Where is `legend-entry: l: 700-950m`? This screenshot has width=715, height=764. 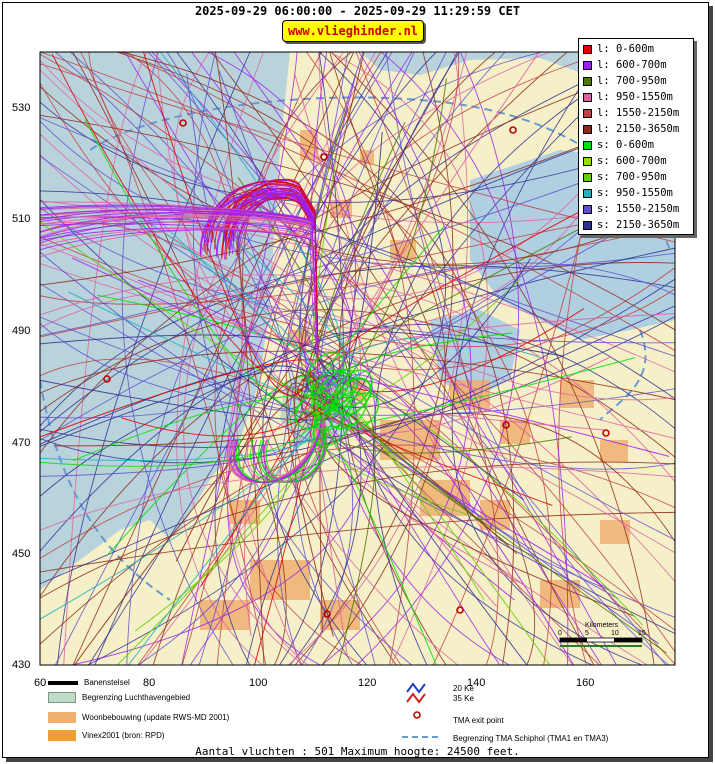 legend-entry: l: 700-950m is located at coordinates (638, 81).